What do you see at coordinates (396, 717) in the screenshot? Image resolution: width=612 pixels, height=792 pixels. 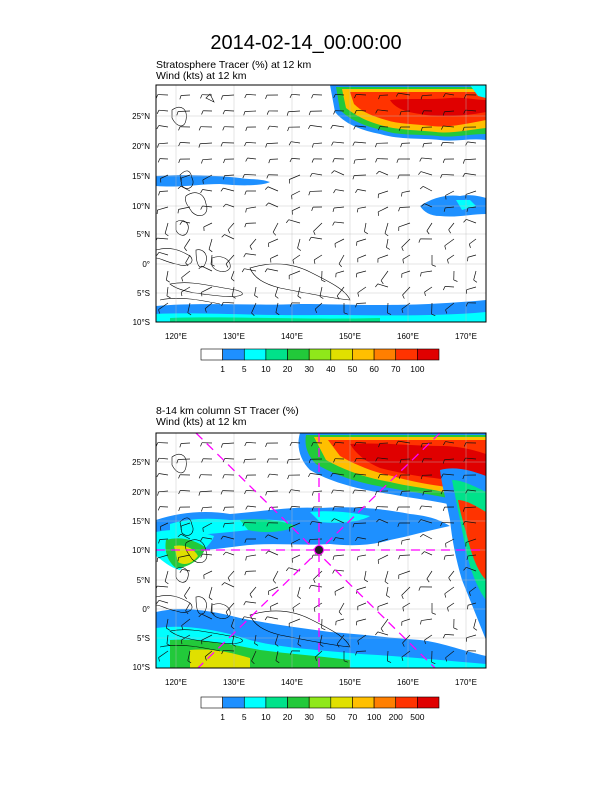 I see `colorbar-tick-label: 200` at bounding box center [396, 717].